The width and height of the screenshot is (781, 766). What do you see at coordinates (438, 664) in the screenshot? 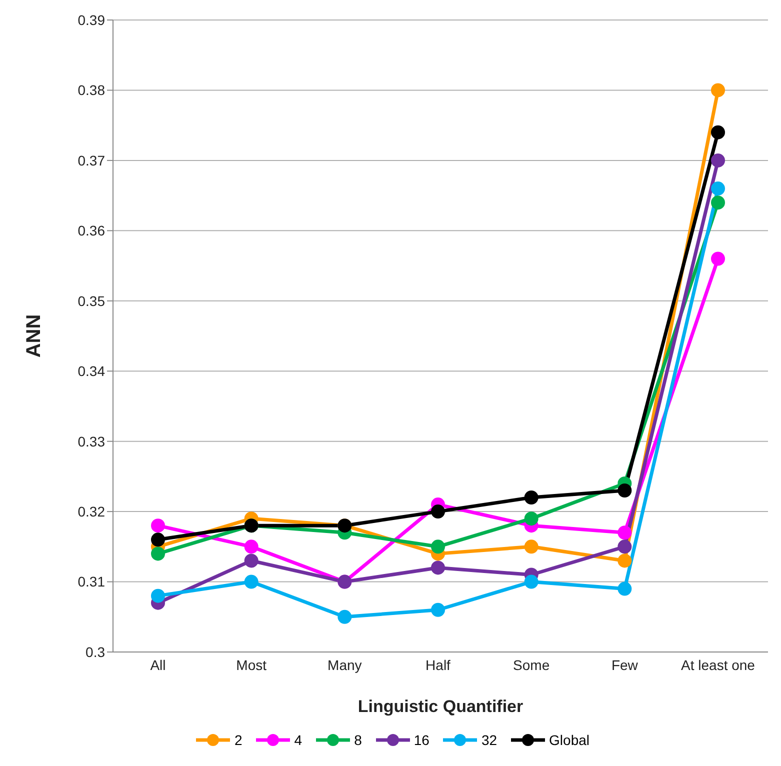
I see `x-tick-label: Half` at bounding box center [438, 664].